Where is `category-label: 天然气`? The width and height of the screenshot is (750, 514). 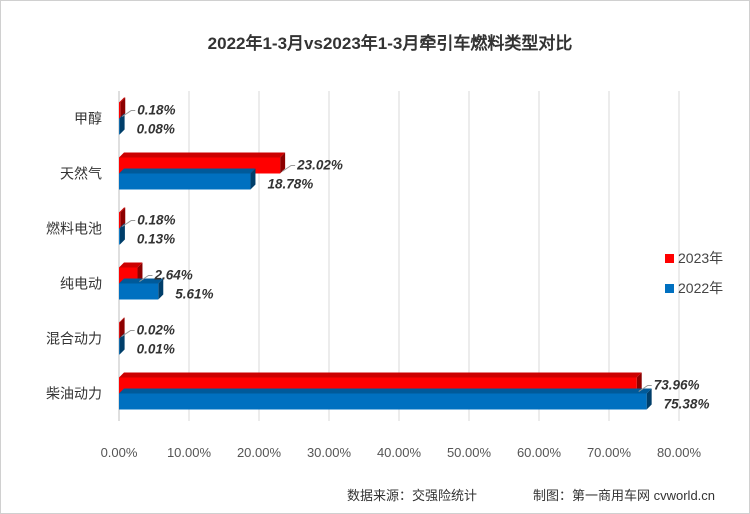
category-label: 天然气 is located at coordinates (81, 174).